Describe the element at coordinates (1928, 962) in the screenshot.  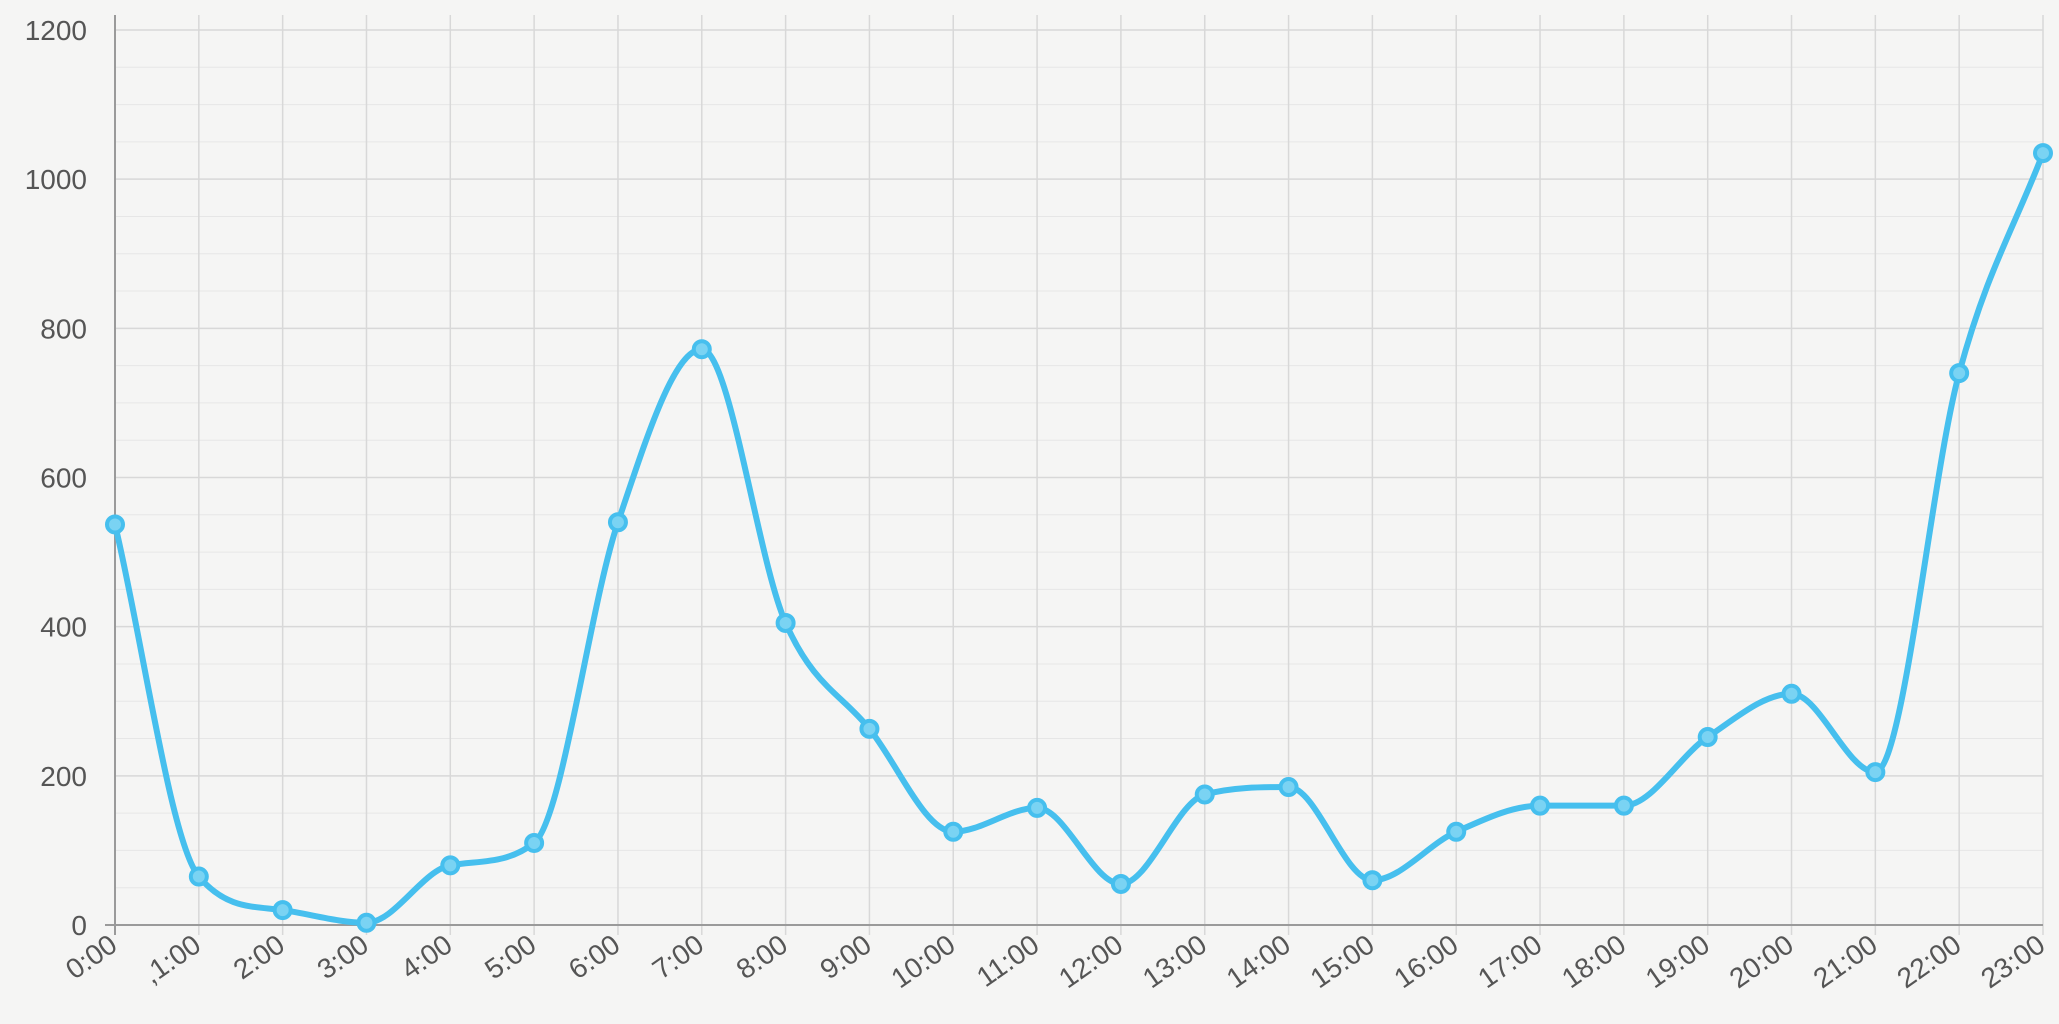
I see `x-tick-label: 22:00` at that location.